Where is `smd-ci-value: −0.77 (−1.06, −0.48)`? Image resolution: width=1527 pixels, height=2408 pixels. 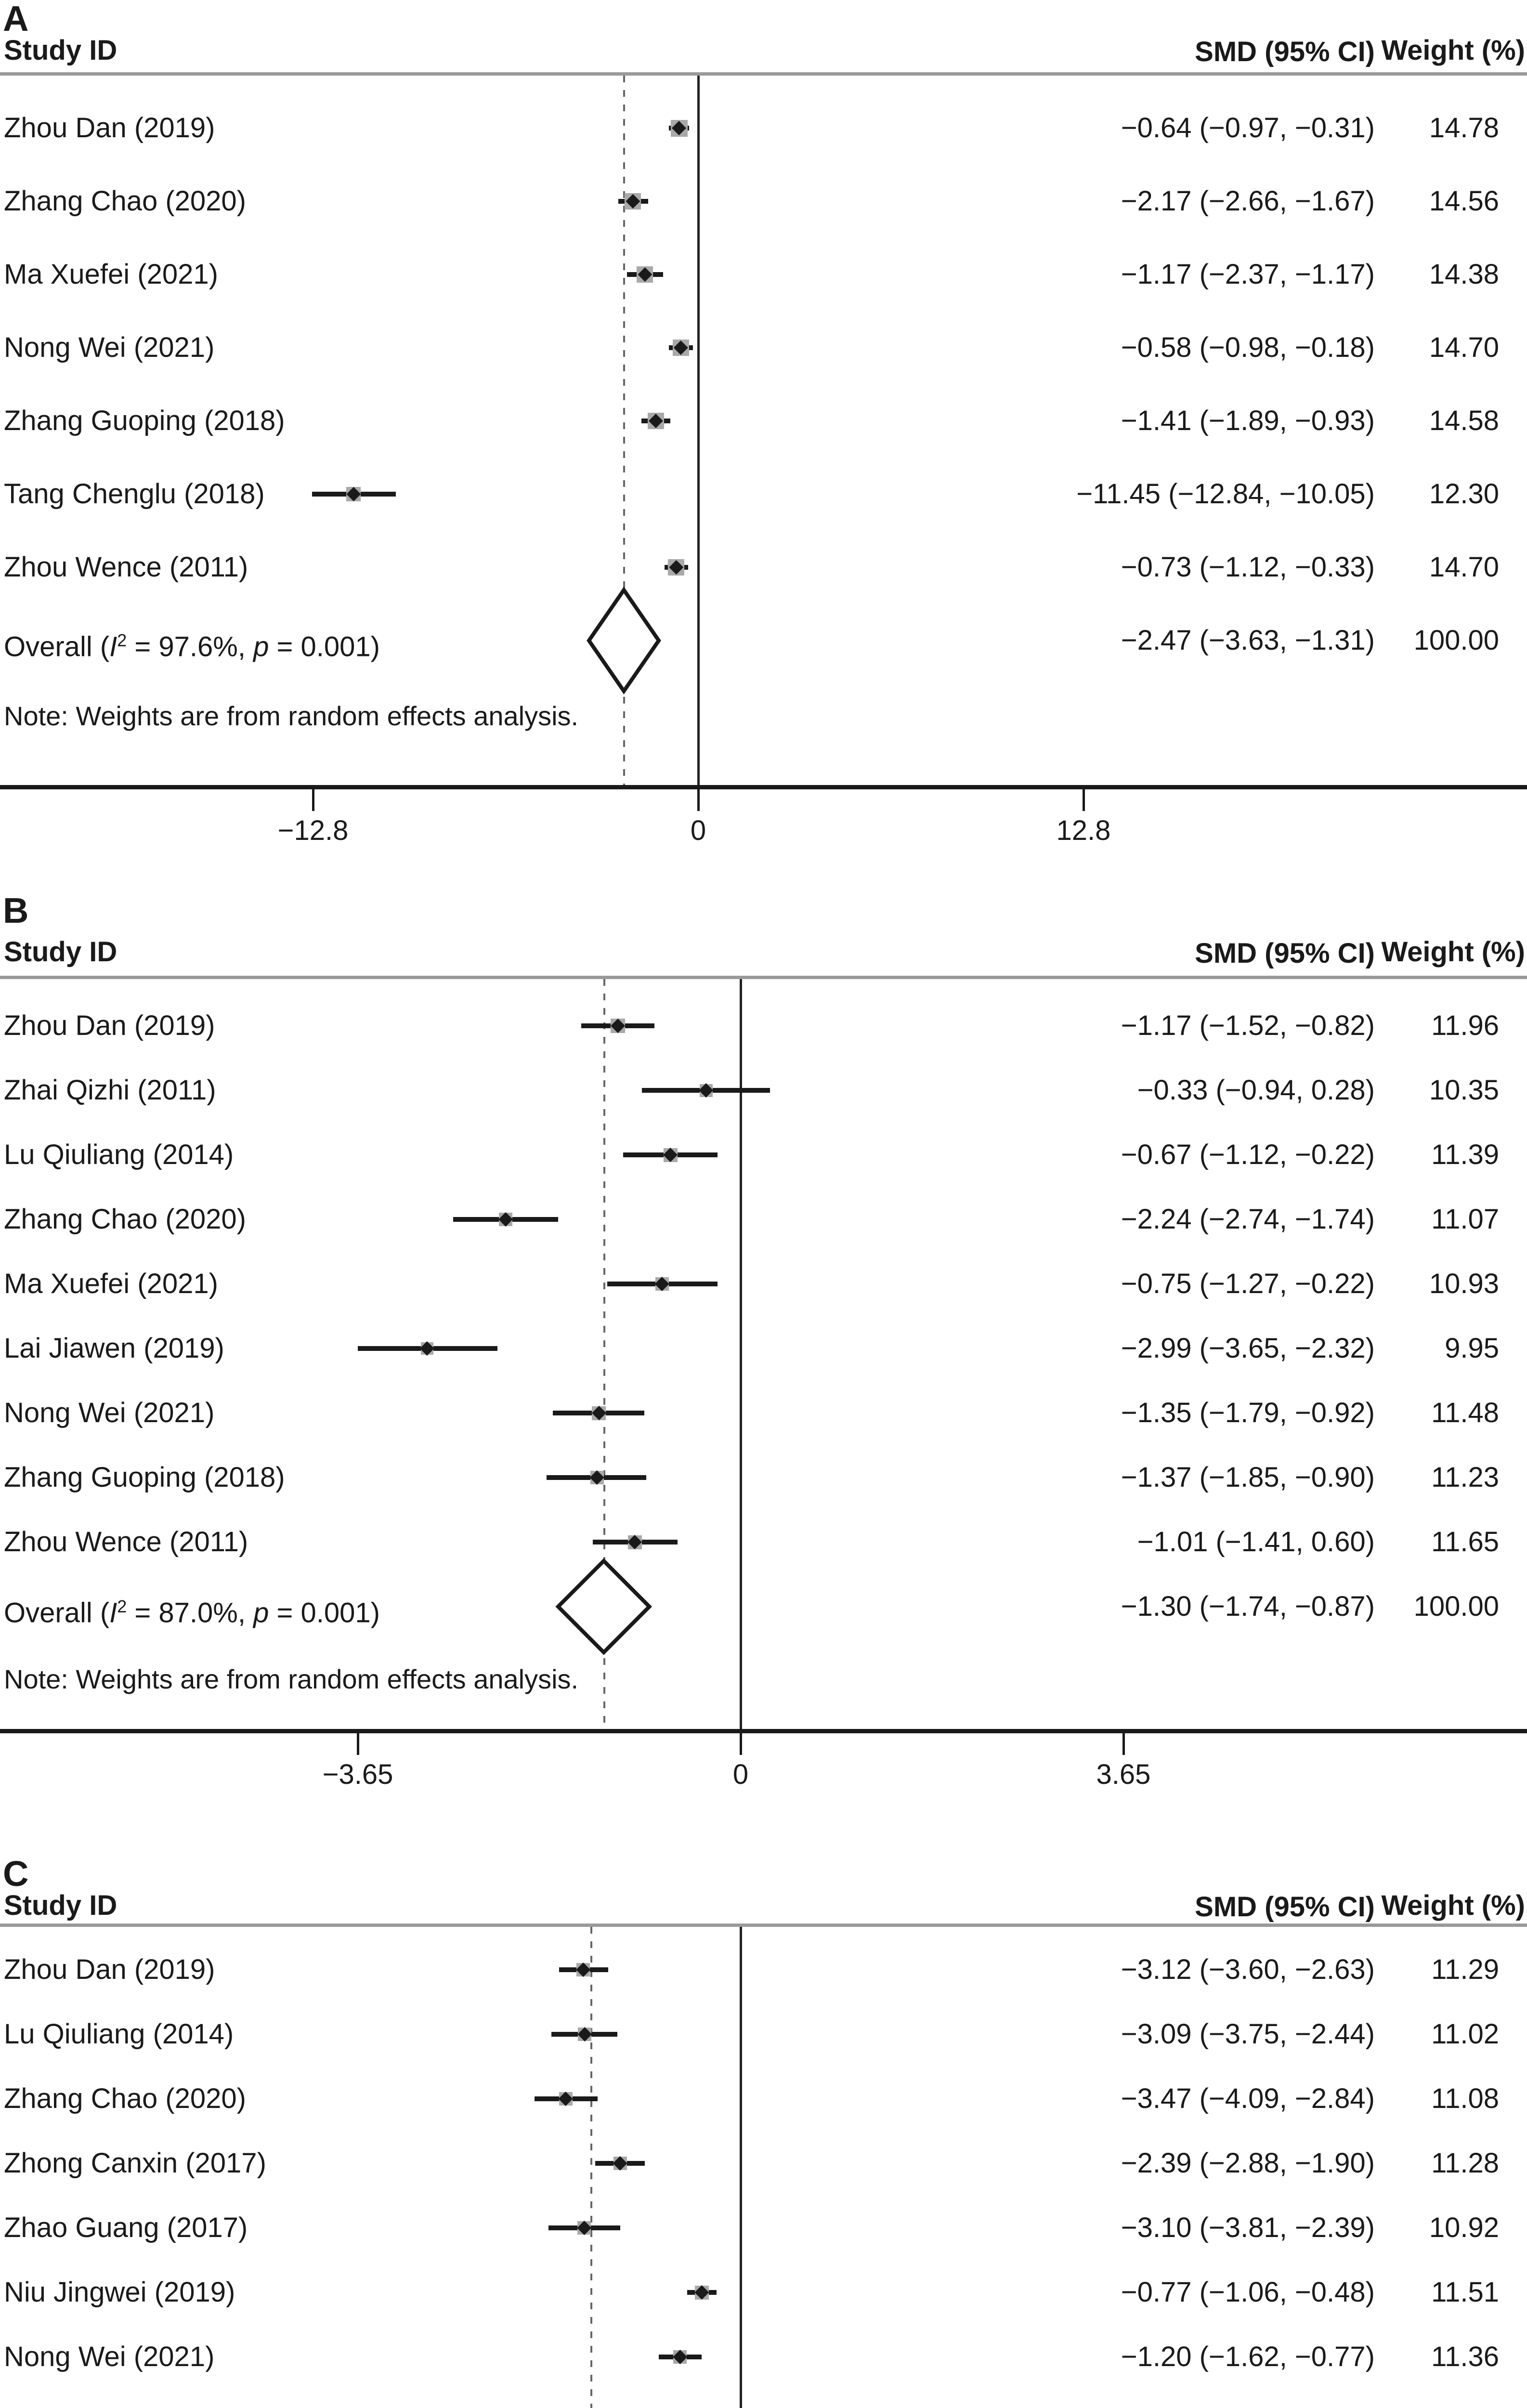
smd-ci-value: −0.77 (−1.06, −0.48) is located at coordinates (1248, 2292).